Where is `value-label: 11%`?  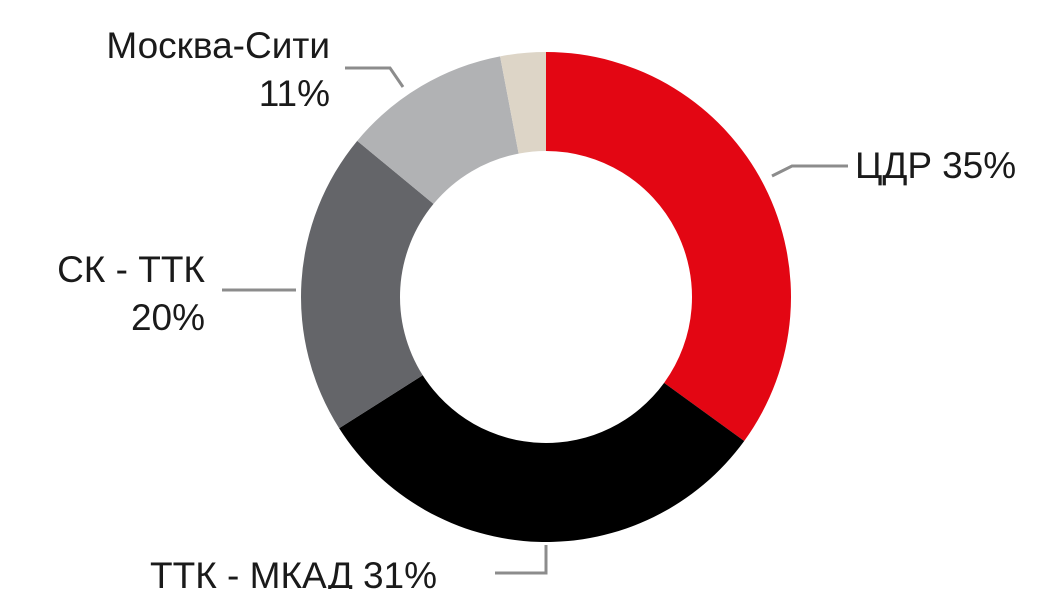
value-label: 11% is located at coordinates (294, 93).